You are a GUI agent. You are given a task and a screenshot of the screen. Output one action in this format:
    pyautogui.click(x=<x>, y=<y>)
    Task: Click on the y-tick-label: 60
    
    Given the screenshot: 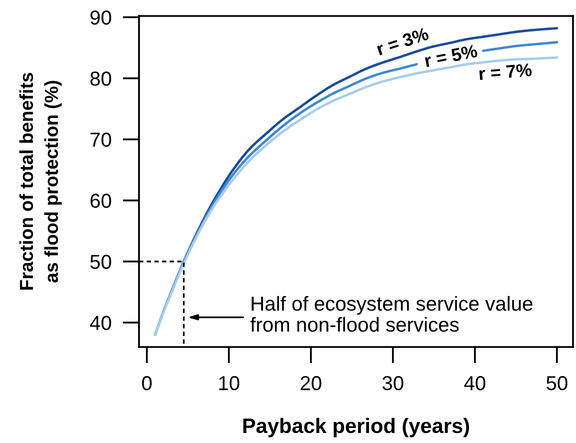 What is the action you would take?
    pyautogui.click(x=101, y=201)
    